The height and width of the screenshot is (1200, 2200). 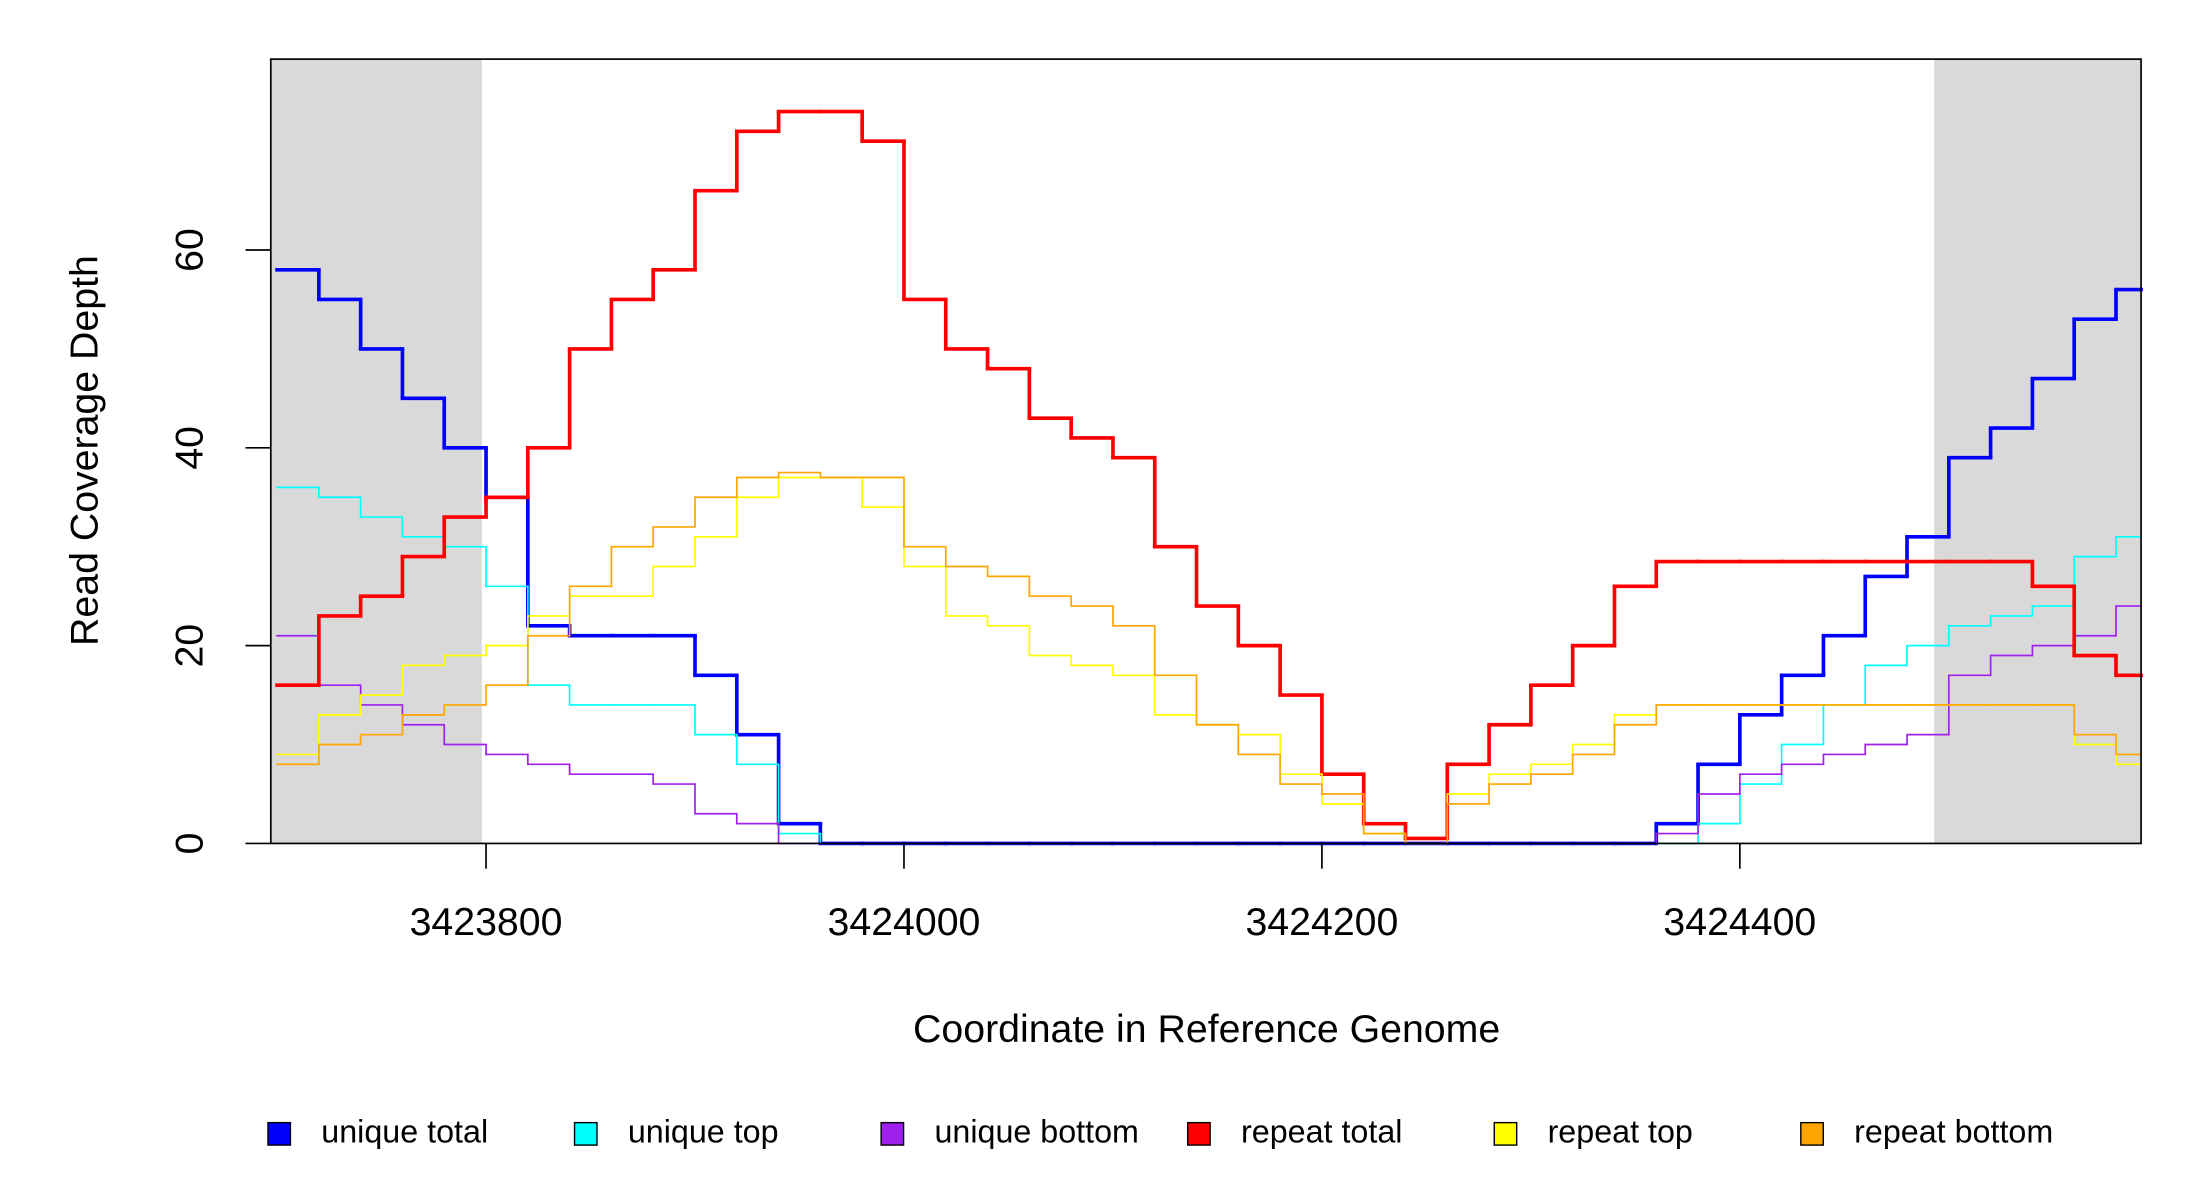 What do you see at coordinates (190, 844) in the screenshot?
I see `y-tick-label: 0` at bounding box center [190, 844].